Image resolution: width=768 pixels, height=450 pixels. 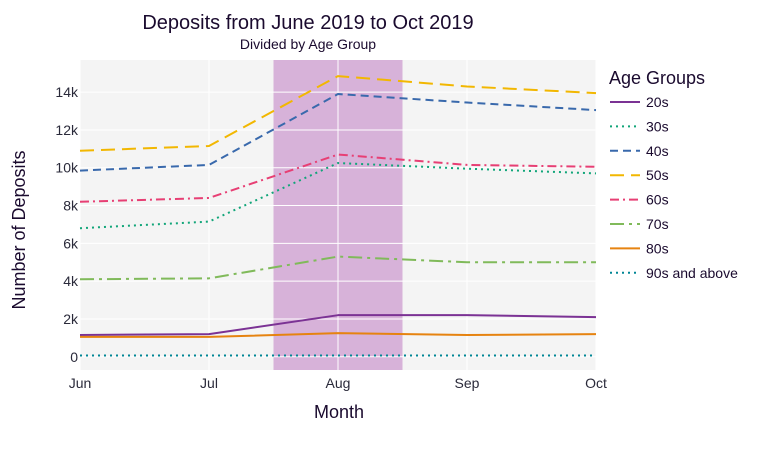 I want to click on legend-item: 40s, so click(x=639, y=151).